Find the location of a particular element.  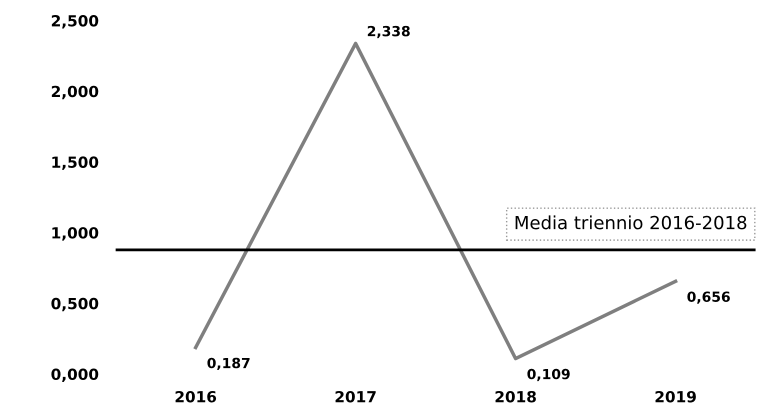

y-tick-label: 2,000 is located at coordinates (75, 93).